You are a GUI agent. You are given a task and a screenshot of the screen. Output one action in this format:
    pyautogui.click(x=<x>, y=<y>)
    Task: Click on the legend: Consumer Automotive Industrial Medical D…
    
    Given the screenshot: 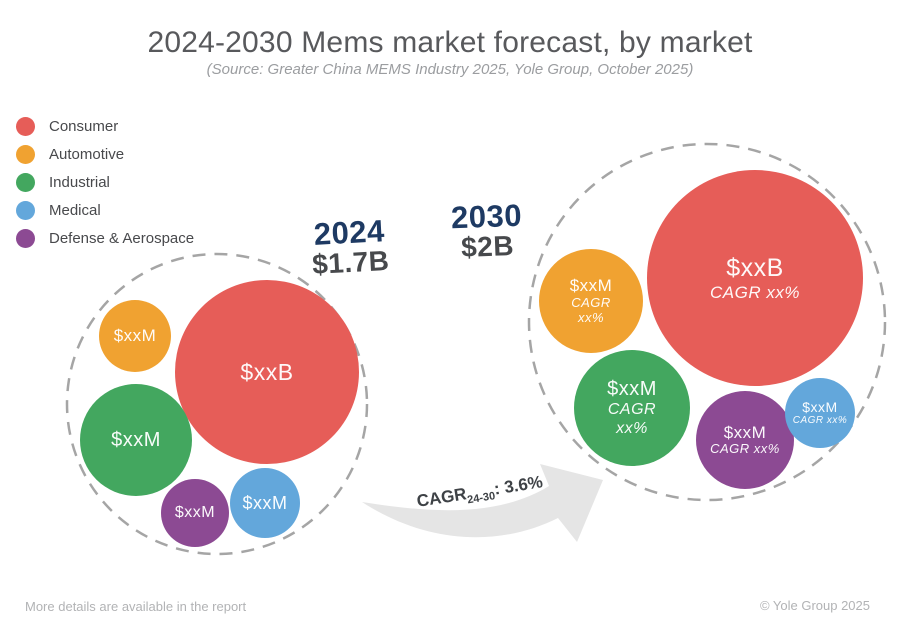 What is the action you would take?
    pyautogui.click(x=105, y=182)
    